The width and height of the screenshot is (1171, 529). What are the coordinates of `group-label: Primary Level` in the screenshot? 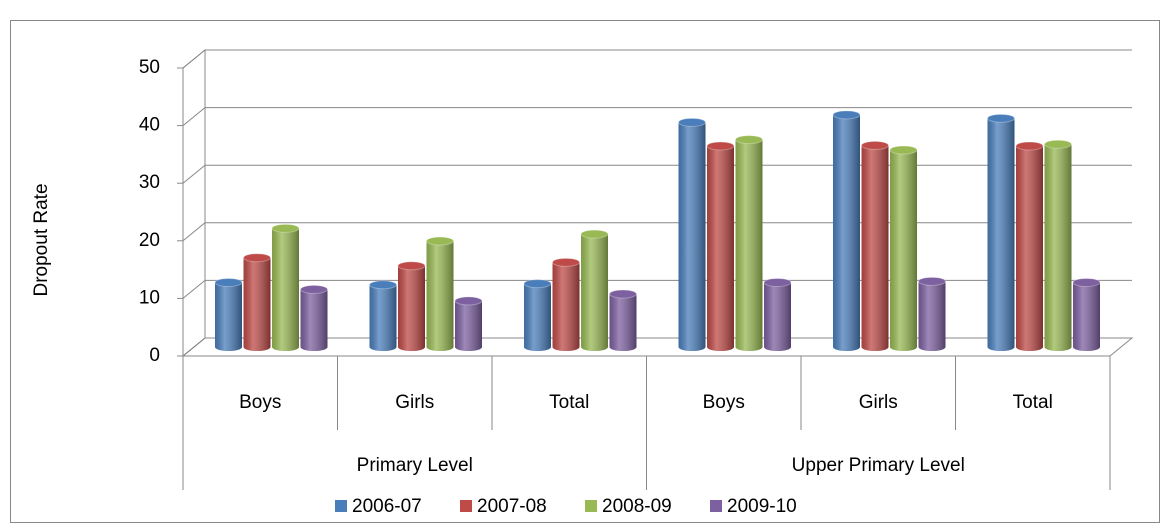 It's located at (415, 465).